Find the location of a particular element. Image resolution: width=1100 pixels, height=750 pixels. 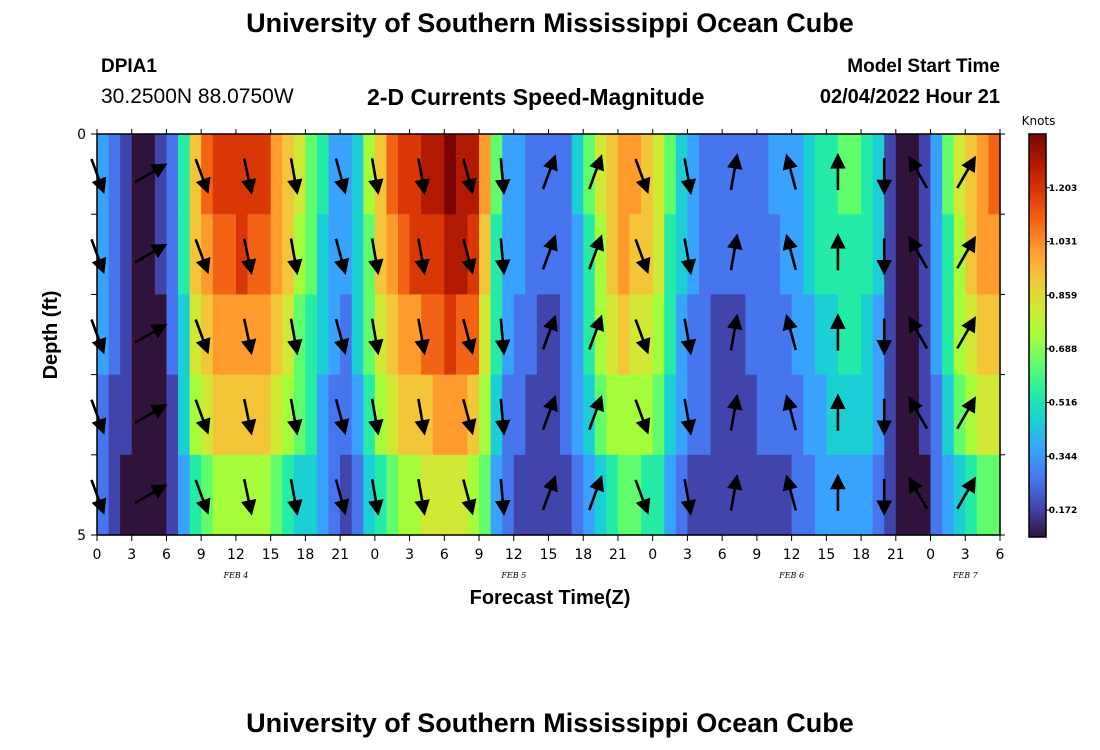

colorbar-tick-label: 0.172 is located at coordinates (1063, 511).